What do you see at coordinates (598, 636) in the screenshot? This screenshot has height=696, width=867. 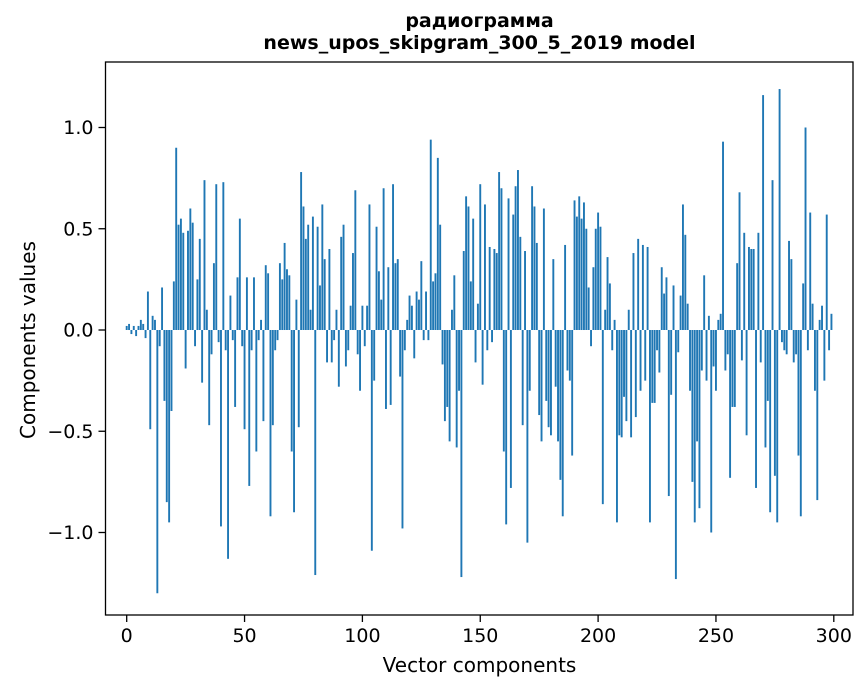 I see `x-tick-label: 200` at bounding box center [598, 636].